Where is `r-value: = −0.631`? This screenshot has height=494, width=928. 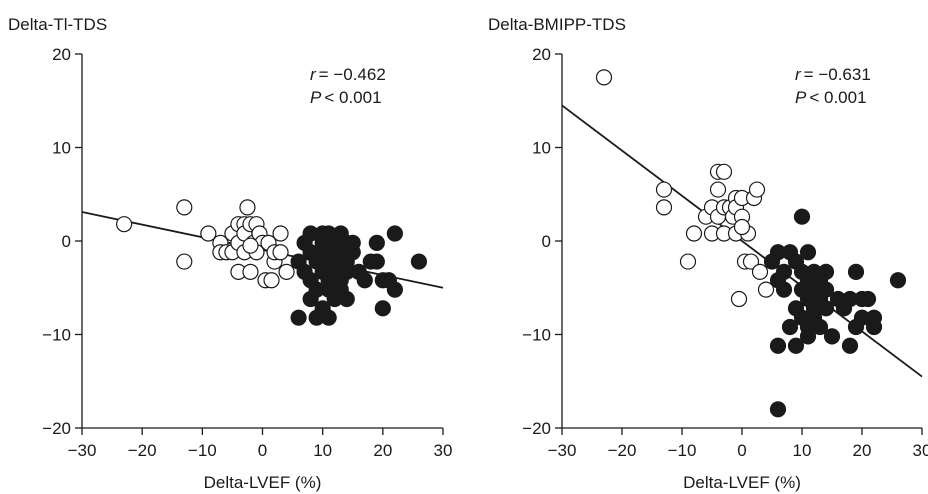
r-value: = −0.631 is located at coordinates (837, 74).